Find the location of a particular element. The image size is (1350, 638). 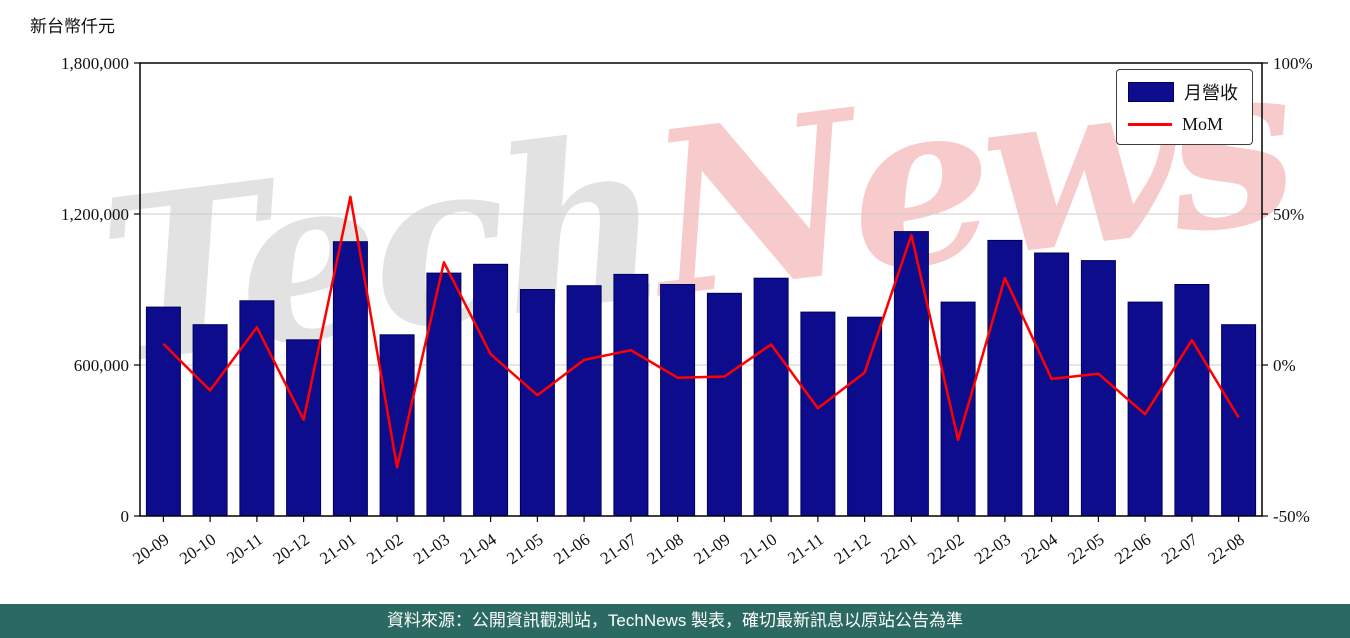

x-tick-label-20-12: 20-12 is located at coordinates (290, 549).